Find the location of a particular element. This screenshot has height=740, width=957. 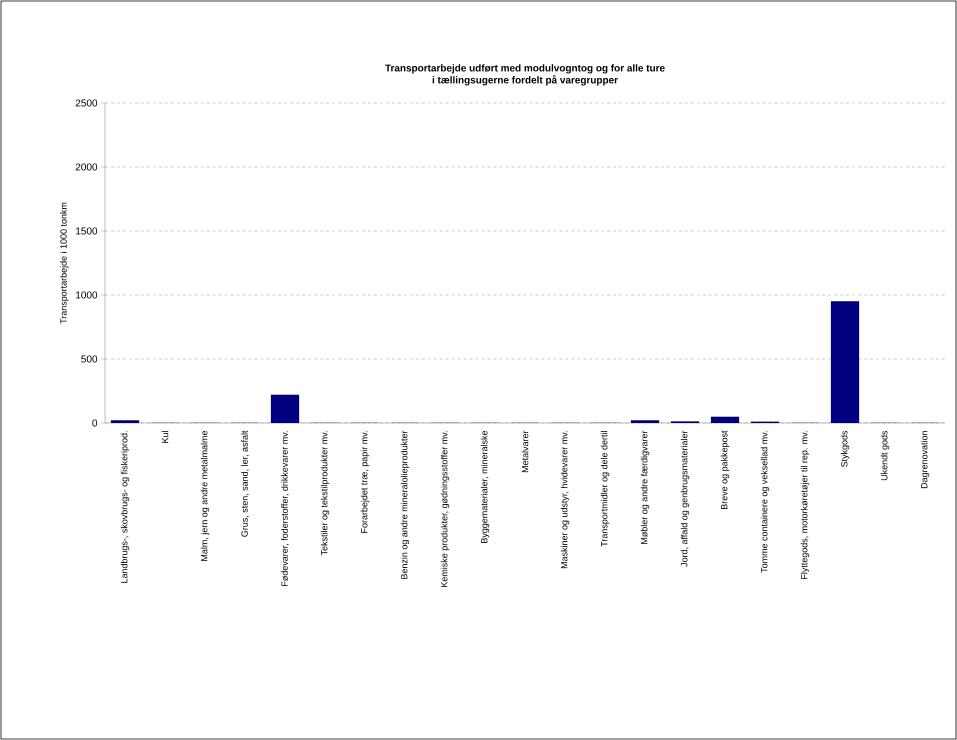

x-tick-label: Stykgods is located at coordinates (845, 448).